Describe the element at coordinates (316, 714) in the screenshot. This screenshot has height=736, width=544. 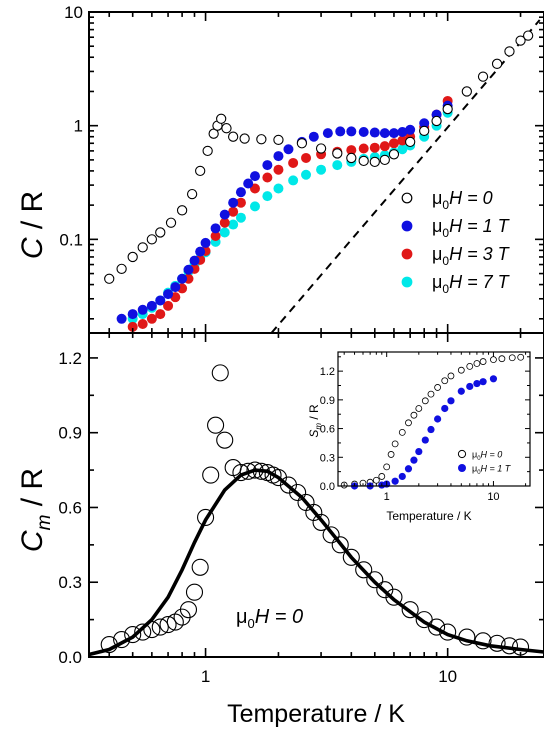
I see `x-axis-title: Temperature / K` at that location.